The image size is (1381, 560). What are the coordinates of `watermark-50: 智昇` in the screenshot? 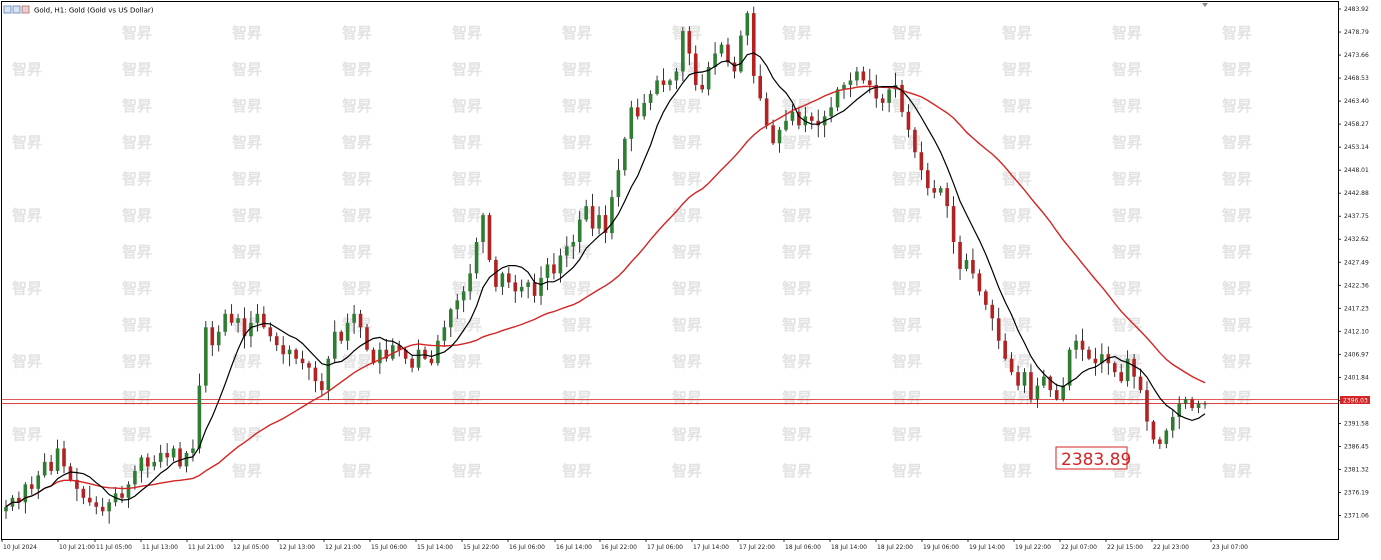 It's located at (577, 179).